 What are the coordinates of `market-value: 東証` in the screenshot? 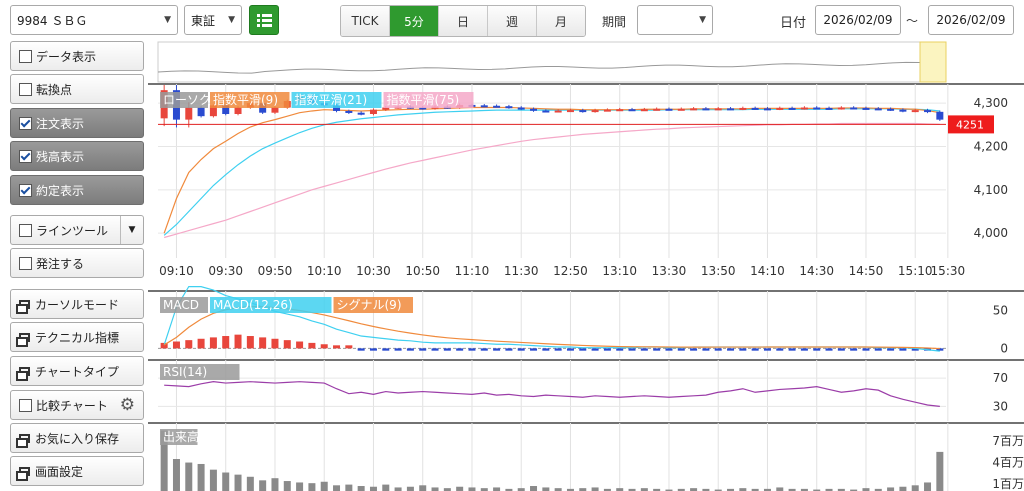 It's located at (203, 20).